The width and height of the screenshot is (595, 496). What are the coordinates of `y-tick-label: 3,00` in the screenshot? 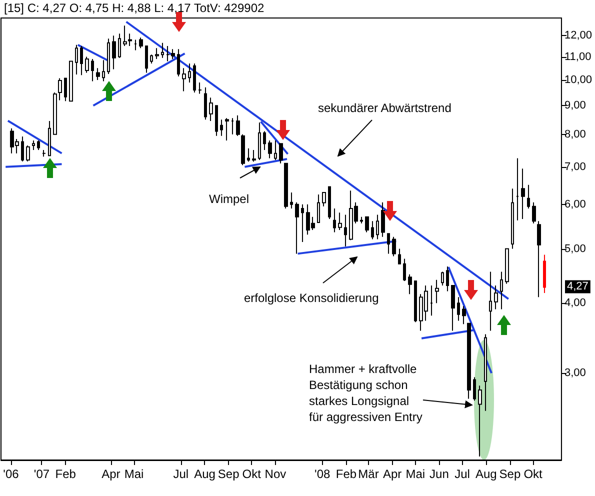 It's located at (575, 373).